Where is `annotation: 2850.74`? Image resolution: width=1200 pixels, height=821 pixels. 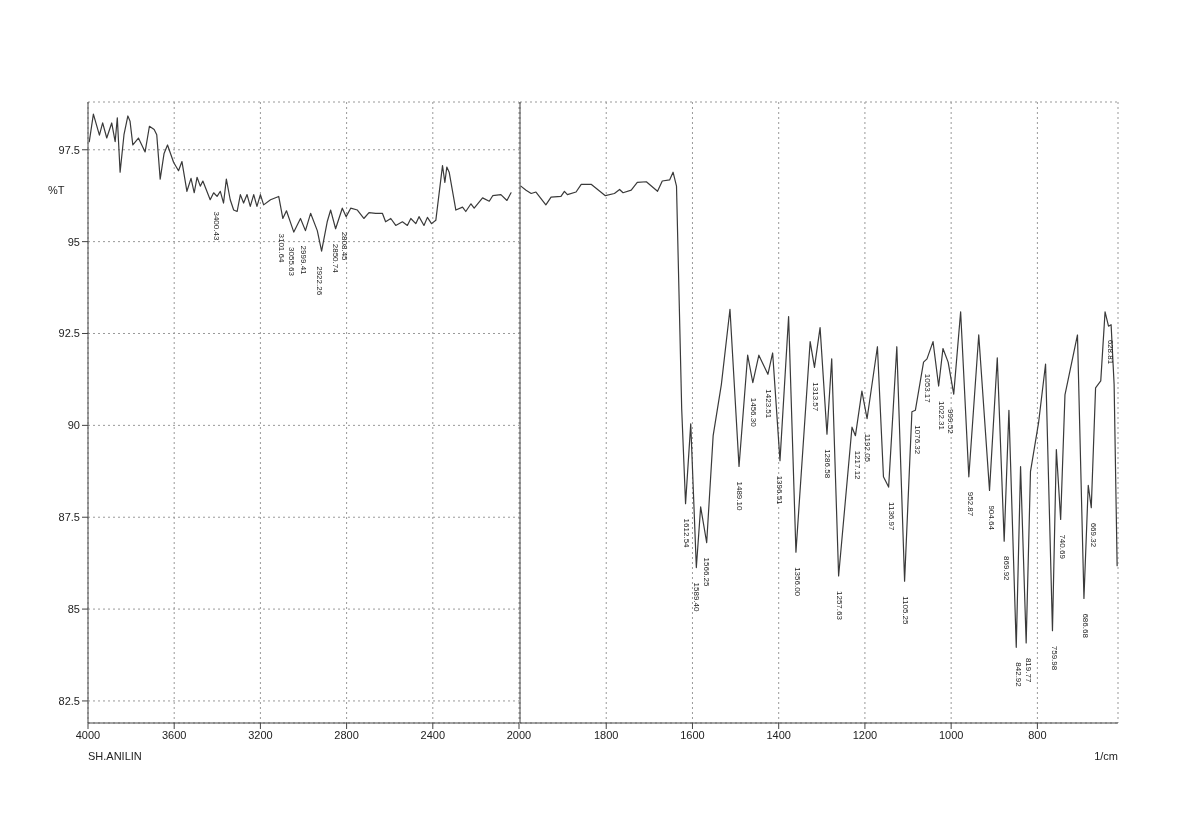 annotation: 2850.74 is located at coordinates (335, 258).